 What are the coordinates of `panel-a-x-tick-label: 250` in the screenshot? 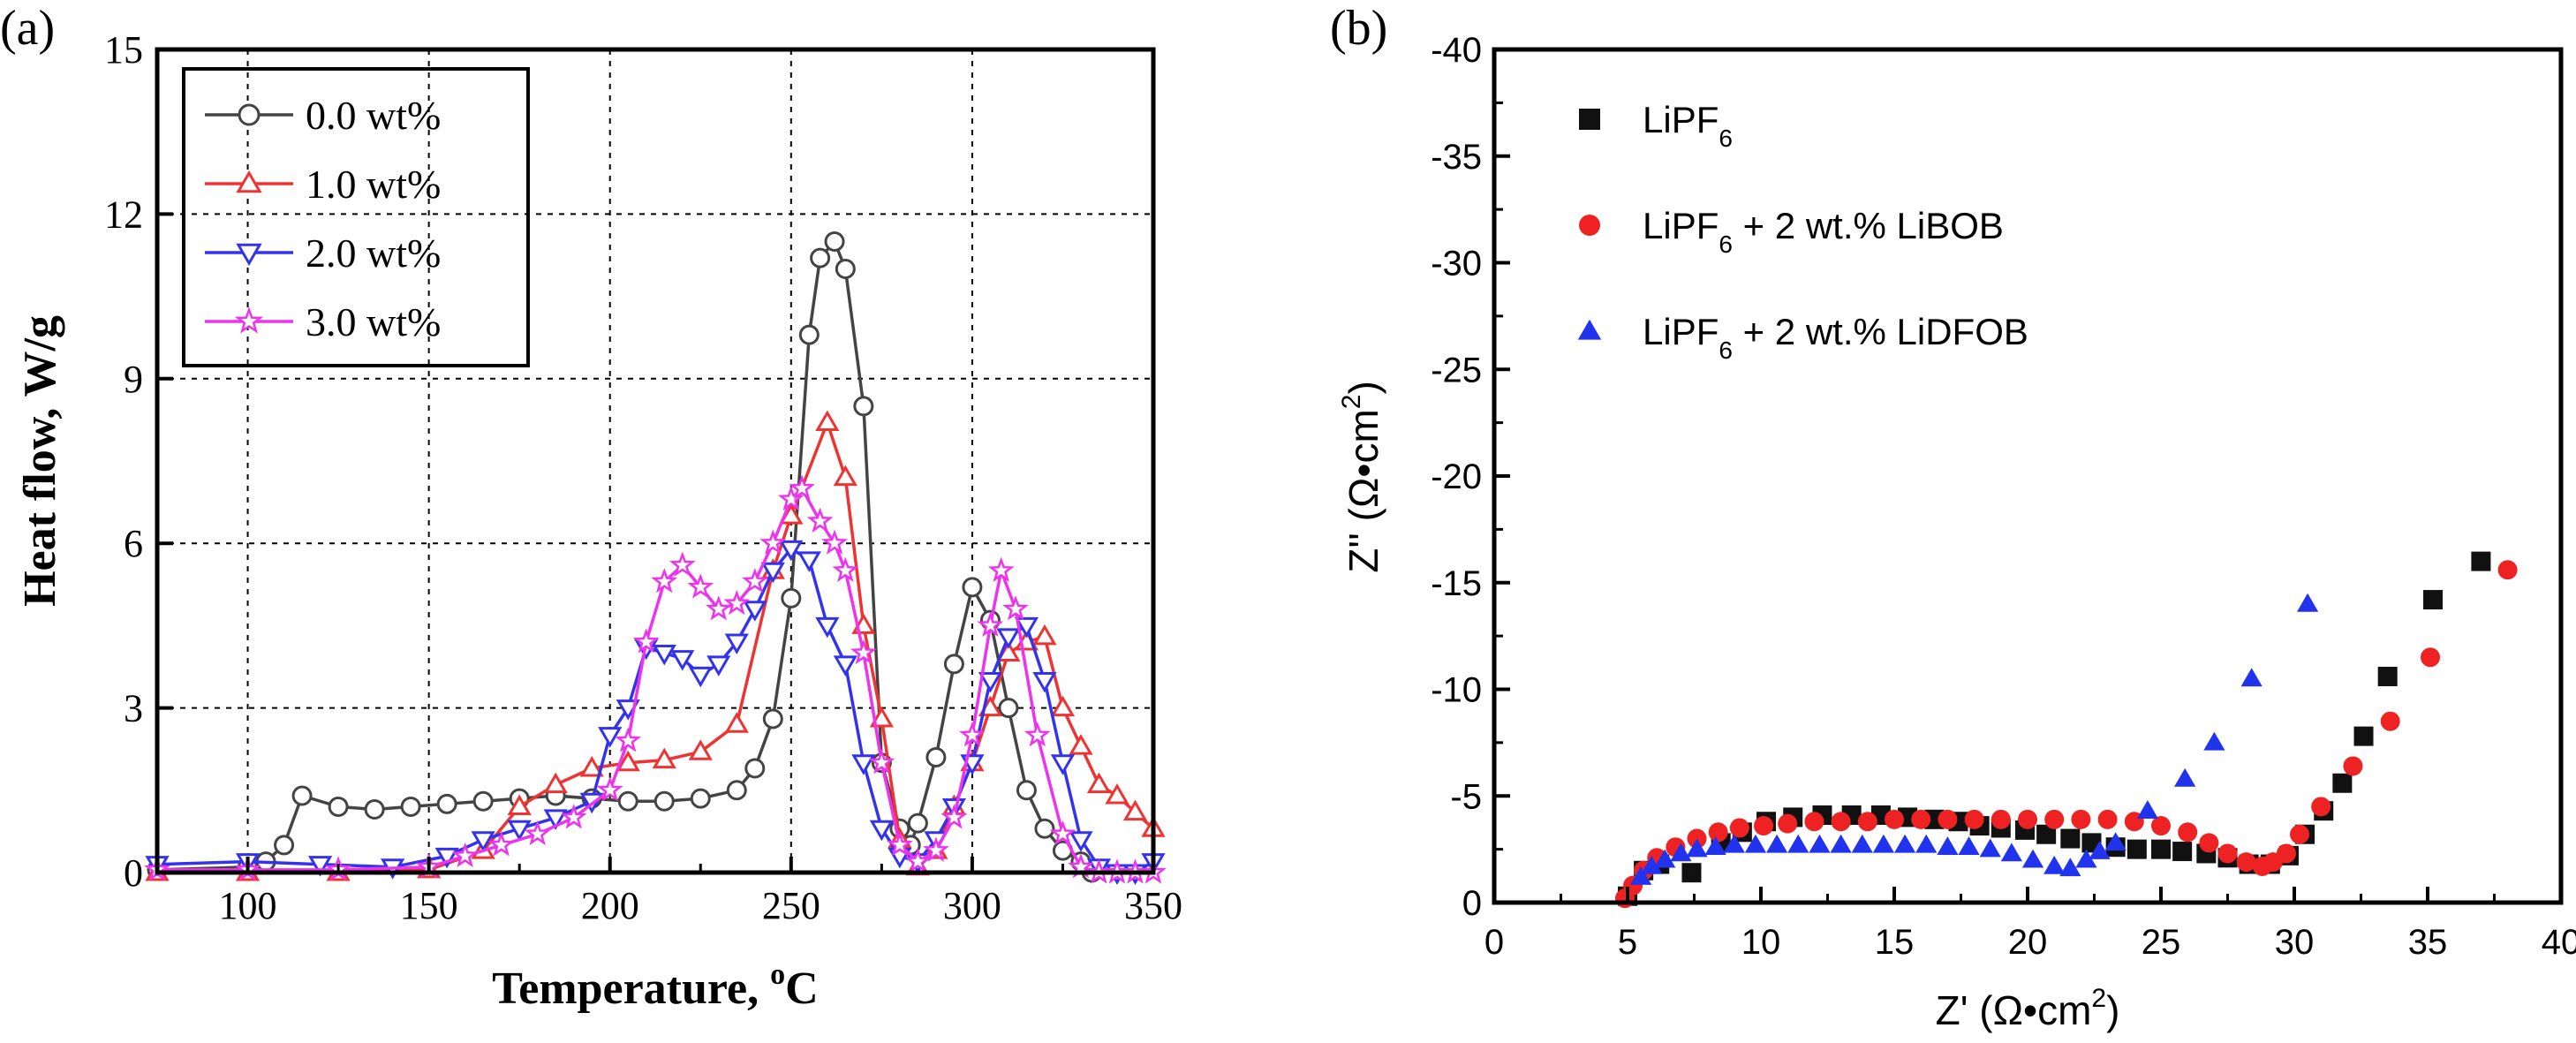 It's located at (791, 906).